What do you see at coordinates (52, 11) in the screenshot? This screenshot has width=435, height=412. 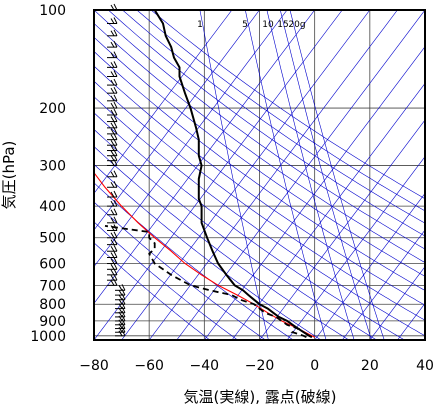 I see `y-tick-label: 100` at bounding box center [52, 11].